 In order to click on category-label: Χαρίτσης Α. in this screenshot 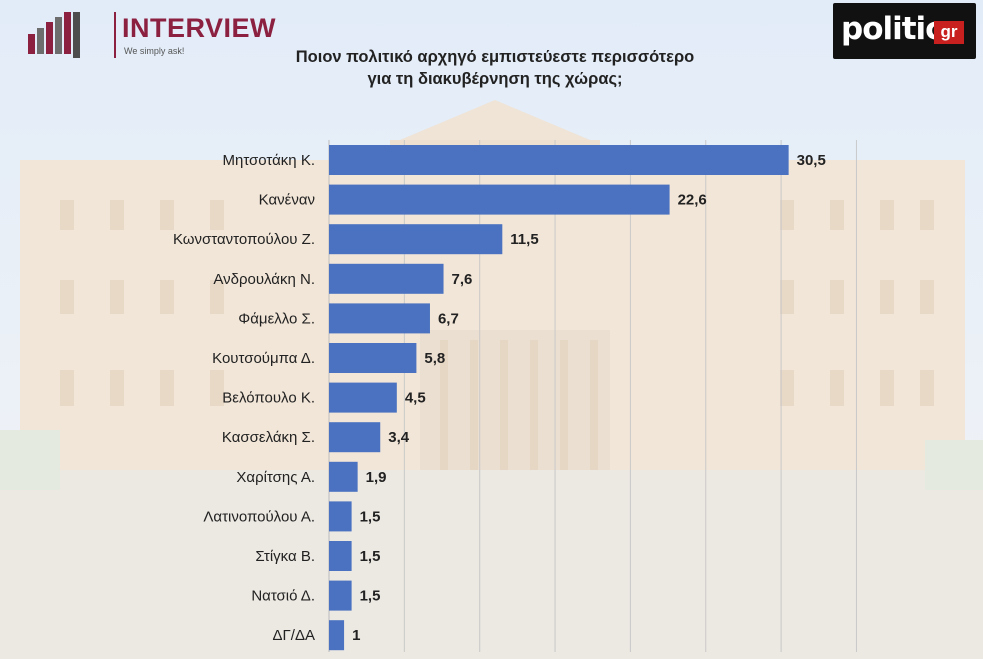, I will do `click(275, 477)`.